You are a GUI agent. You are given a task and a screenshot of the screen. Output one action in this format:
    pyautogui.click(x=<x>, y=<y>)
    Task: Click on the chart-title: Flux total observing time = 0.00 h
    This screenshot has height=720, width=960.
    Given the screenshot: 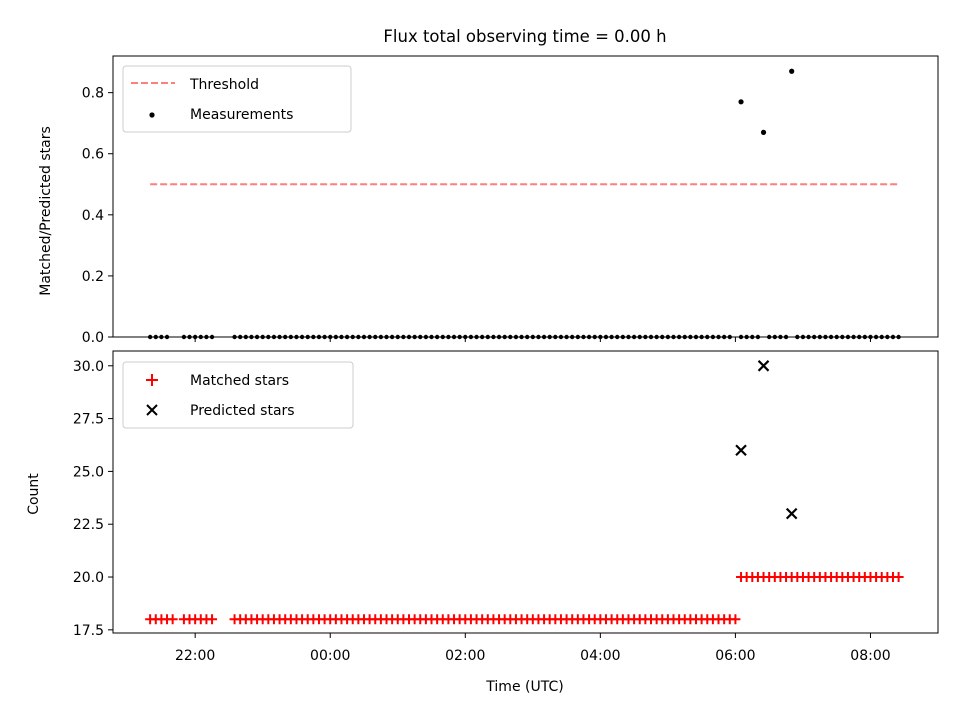 What is the action you would take?
    pyautogui.click(x=524, y=36)
    